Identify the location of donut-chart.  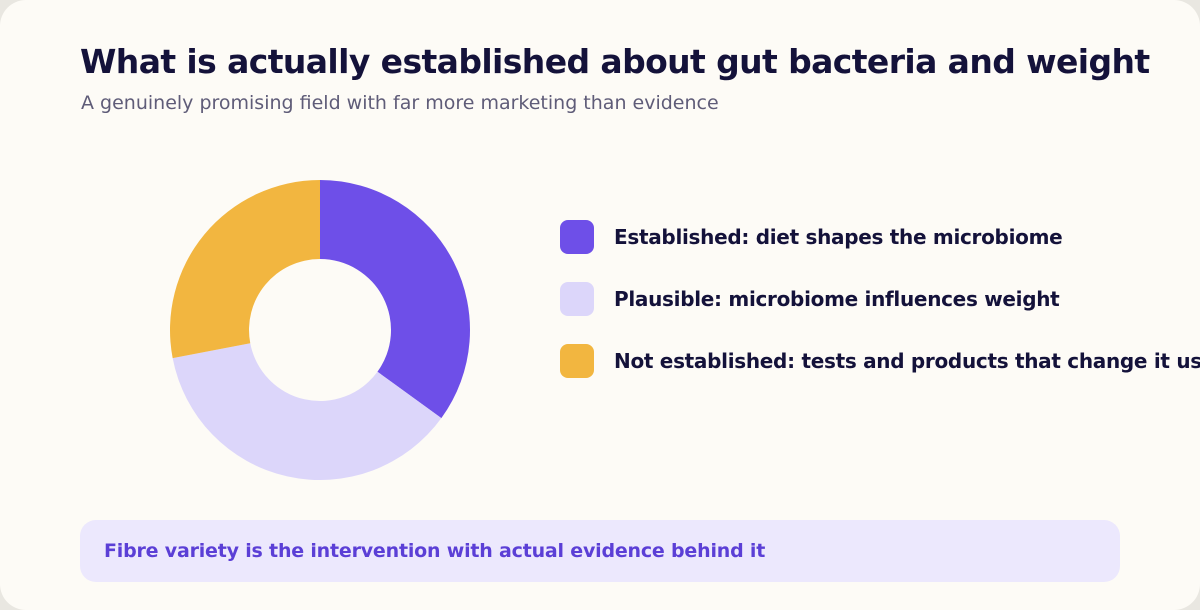
(320, 330).